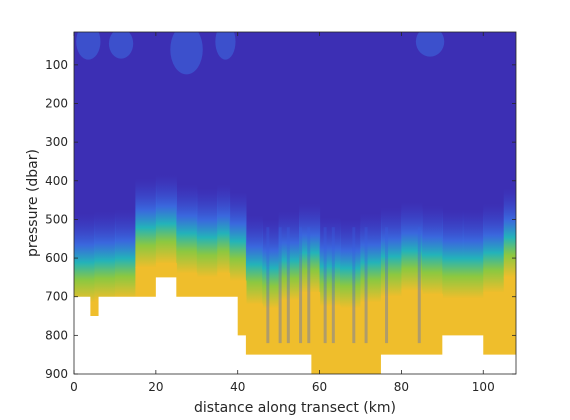  What do you see at coordinates (260, 53) in the screenshot?
I see `upper-blue-patches` at bounding box center [260, 53].